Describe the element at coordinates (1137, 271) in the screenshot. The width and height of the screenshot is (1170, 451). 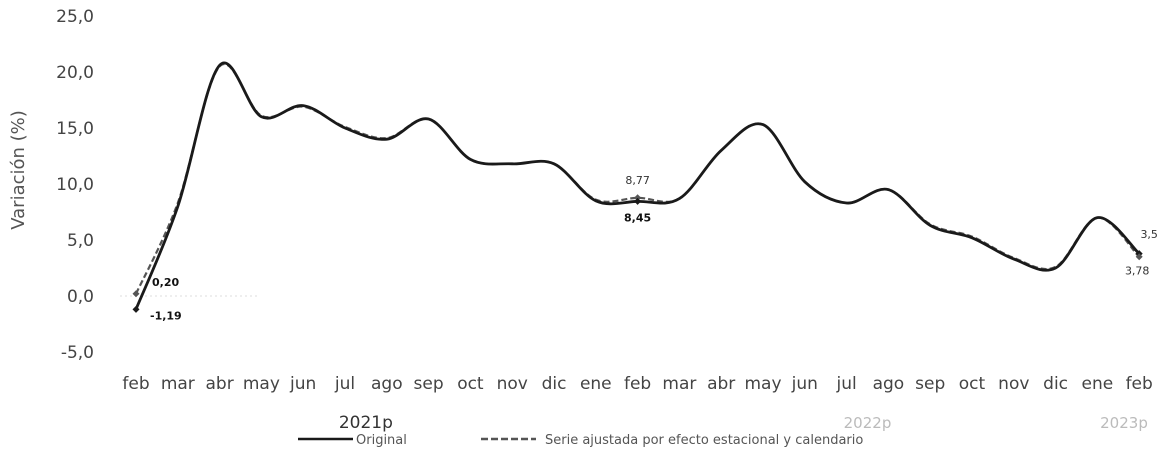
I see `data-label: 3,78` at that location.